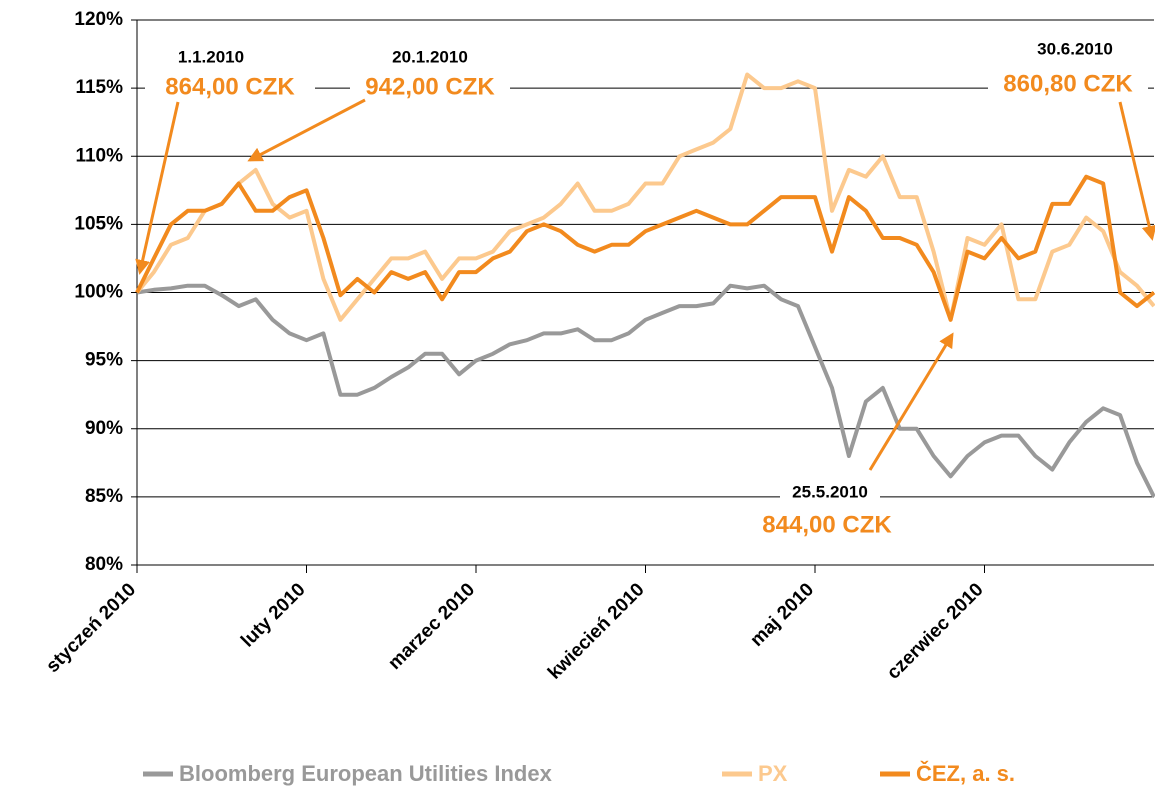  What do you see at coordinates (935, 631) in the screenshot?
I see `x-tick-label: czerwiec 2010` at bounding box center [935, 631].